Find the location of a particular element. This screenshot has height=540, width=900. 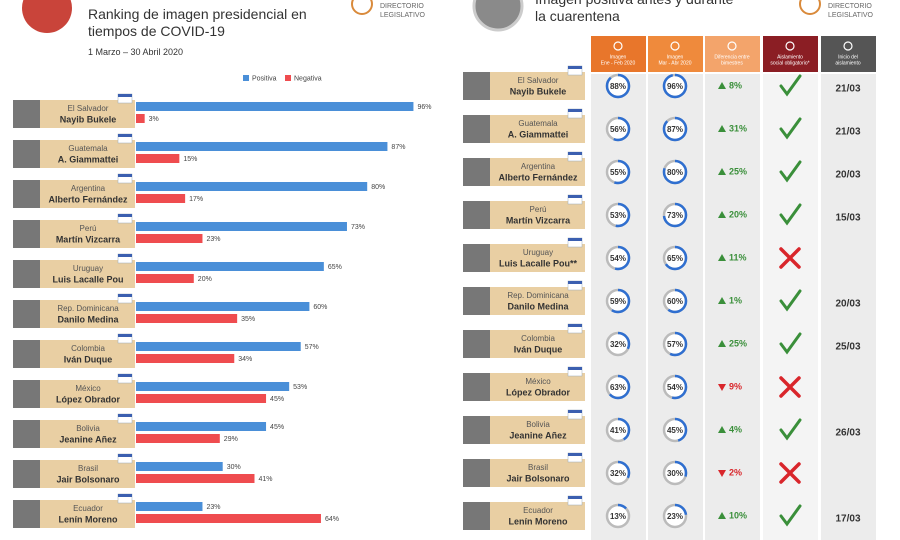

value-label: 20% is located at coordinates (205, 279).